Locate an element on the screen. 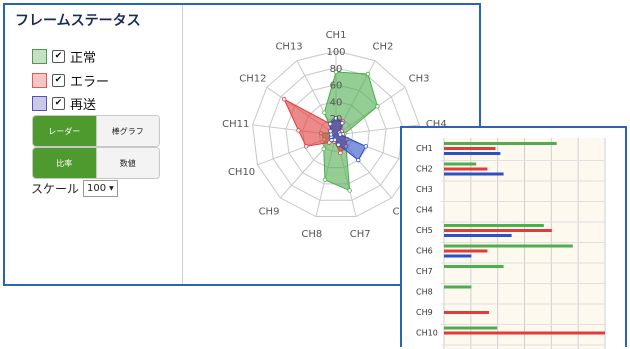 The height and width of the screenshot is (349, 630). radar-category-label: CH10 is located at coordinates (241, 172).